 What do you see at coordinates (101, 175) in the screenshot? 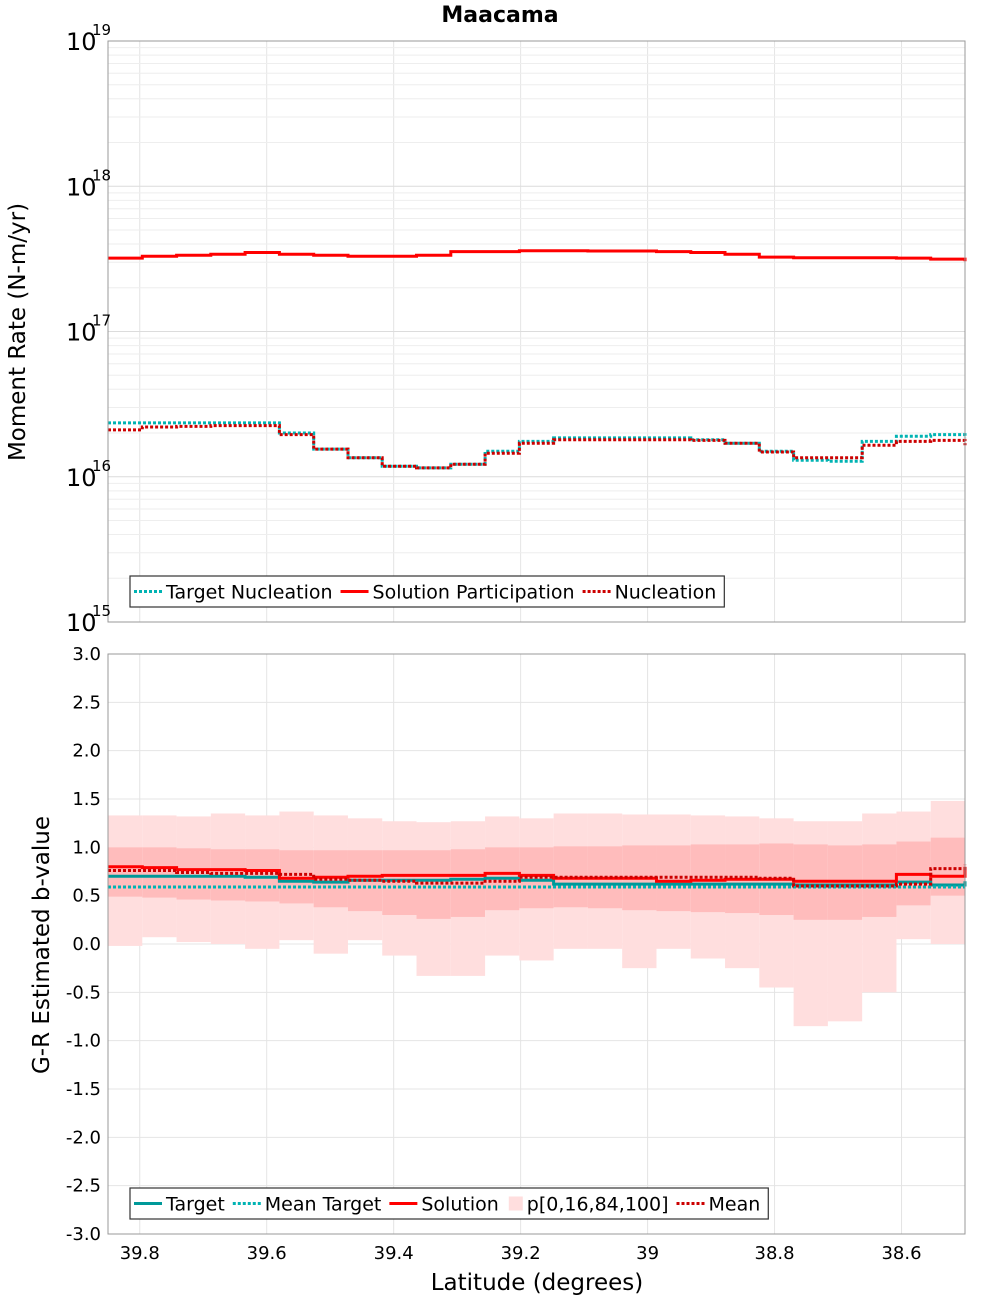
I see `y-tick-exponent: 18` at bounding box center [101, 175].